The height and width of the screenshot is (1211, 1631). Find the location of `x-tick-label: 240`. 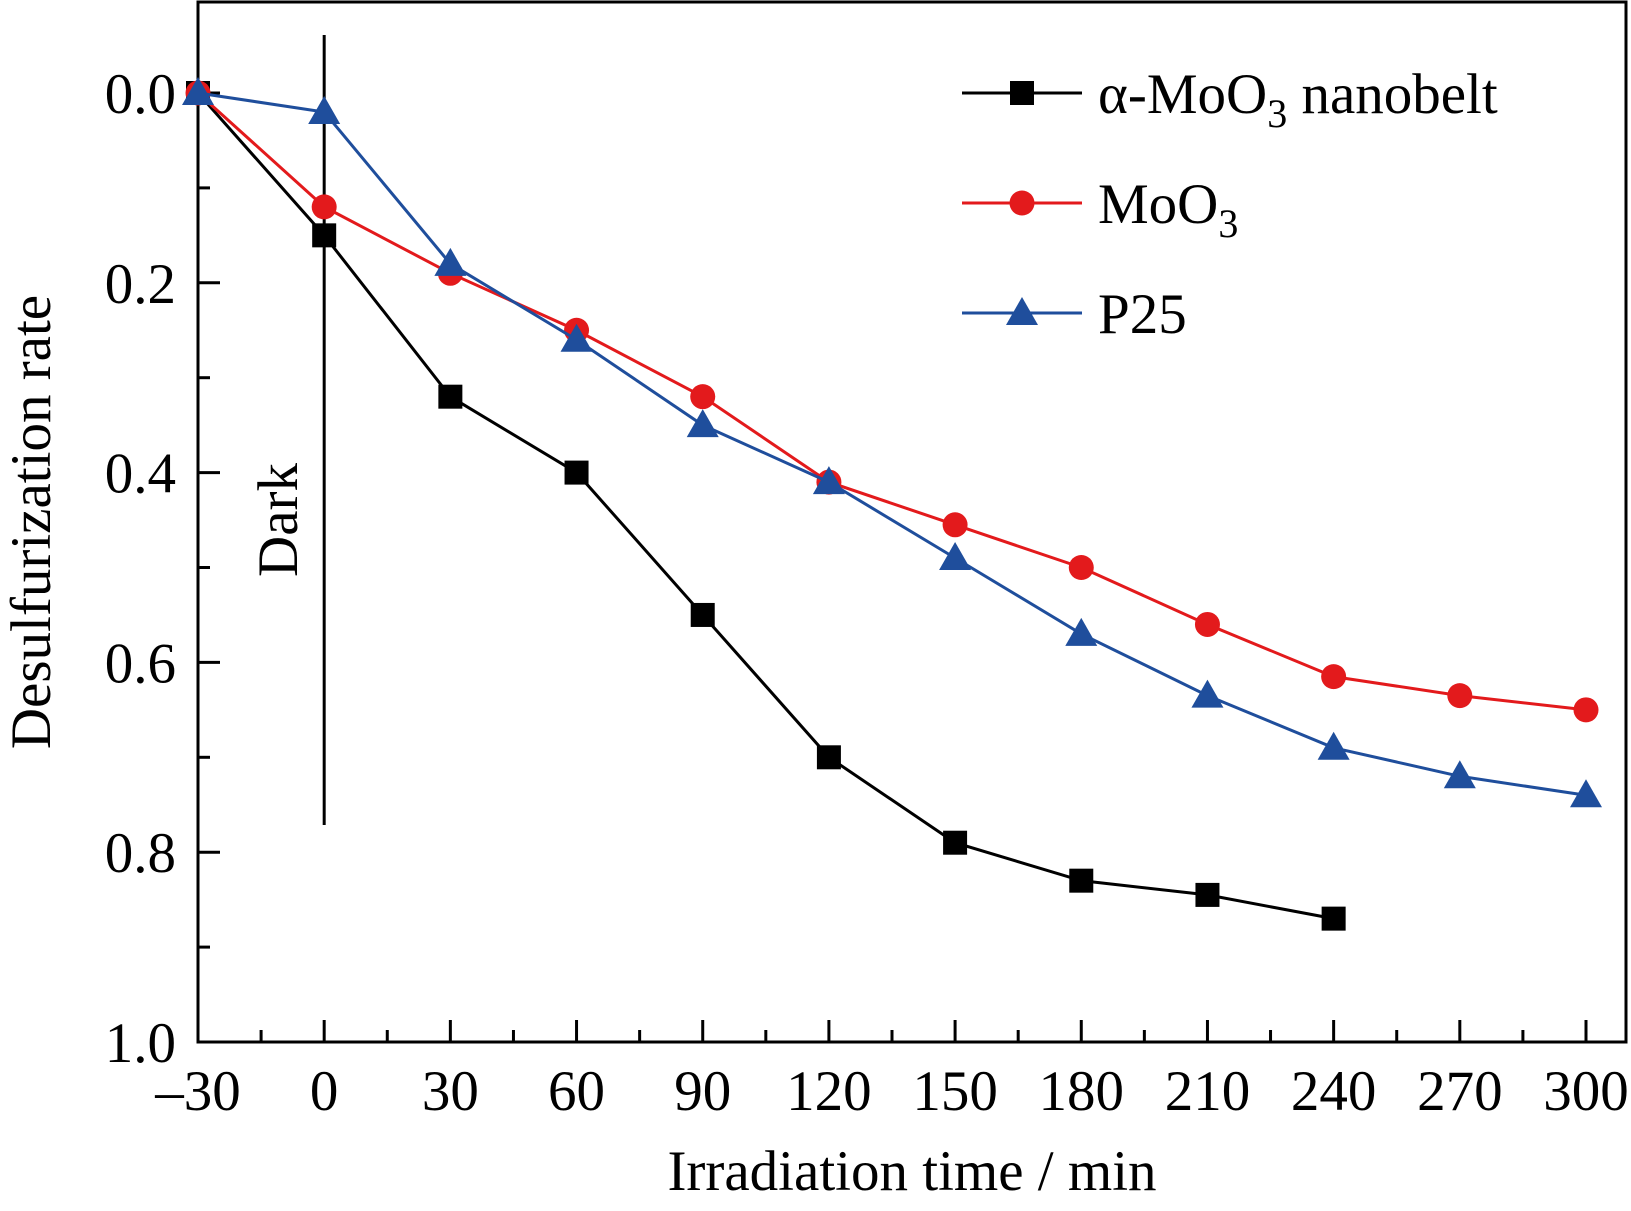

x-tick-label: 240 is located at coordinates (1334, 1091).